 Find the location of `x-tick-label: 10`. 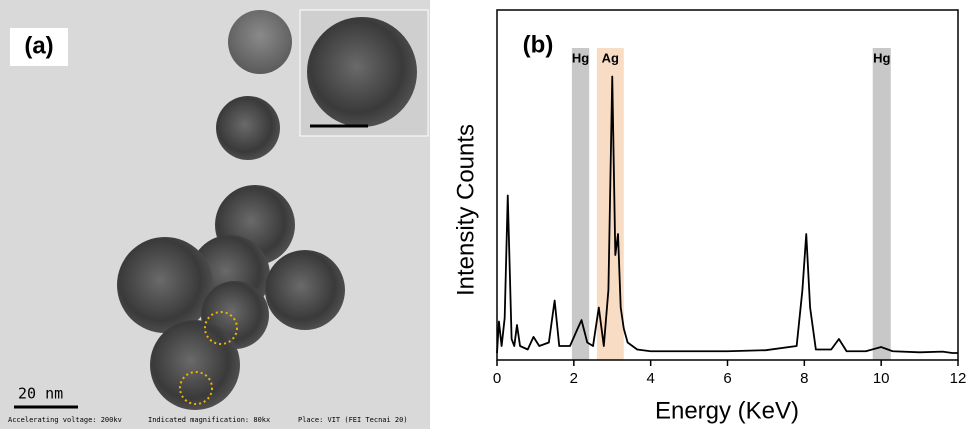

x-tick-label: 10 is located at coordinates (881, 378).